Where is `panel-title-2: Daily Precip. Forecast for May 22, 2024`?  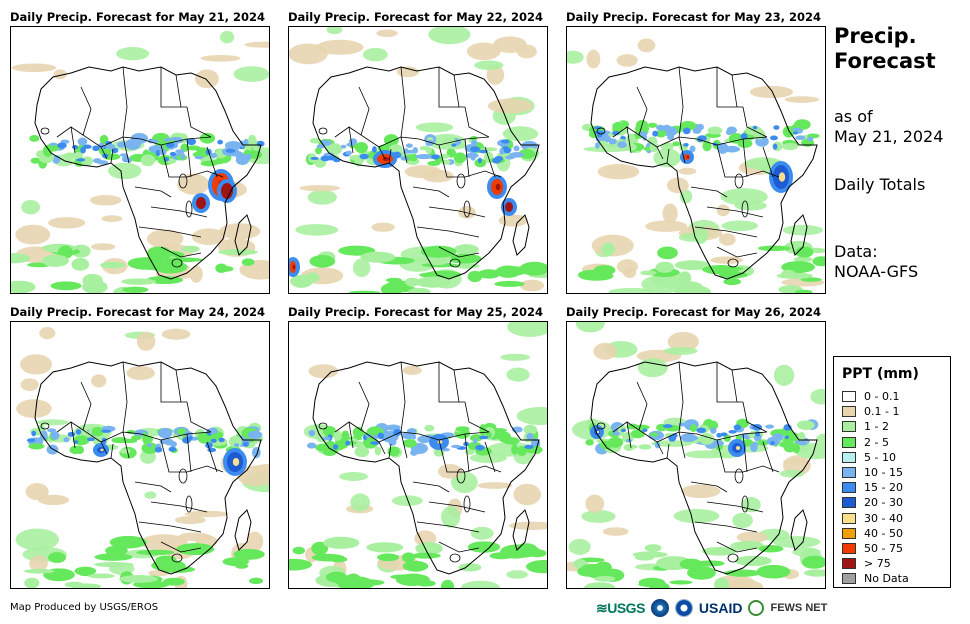
panel-title-2: Daily Precip. Forecast for May 22, 2024 is located at coordinates (415, 17).